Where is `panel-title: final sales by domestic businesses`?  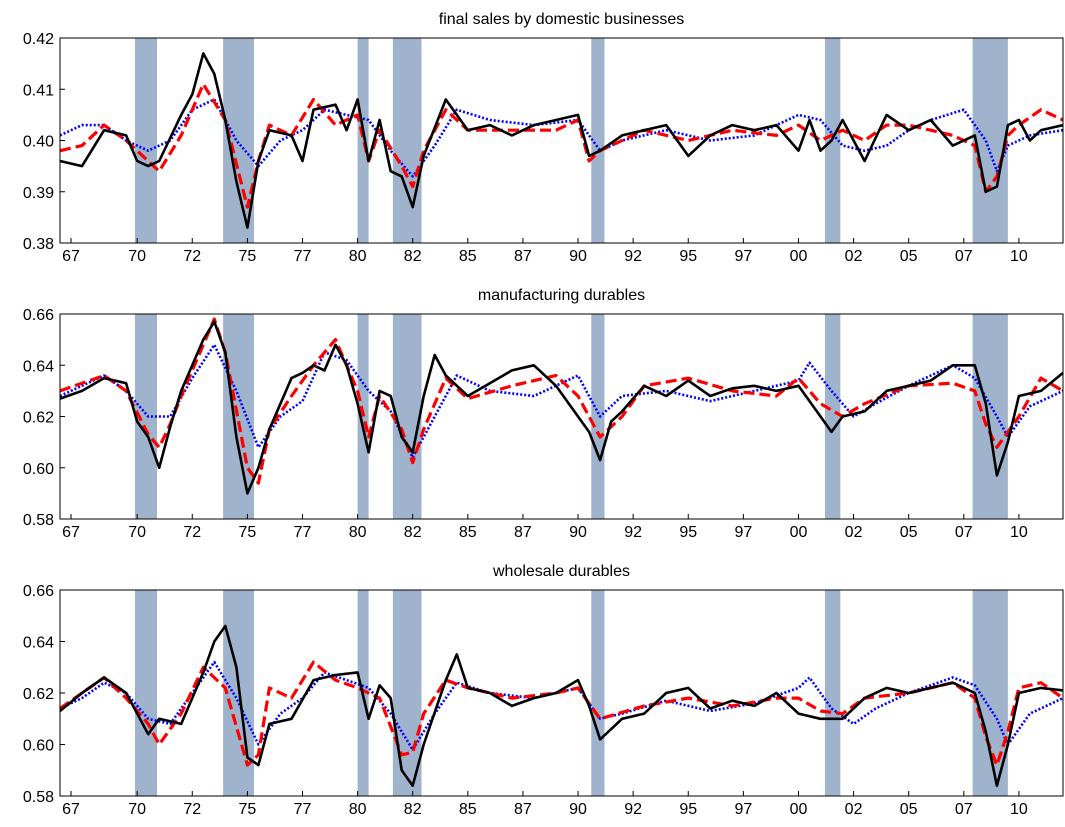 panel-title: final sales by domestic businesses is located at coordinates (561, 19).